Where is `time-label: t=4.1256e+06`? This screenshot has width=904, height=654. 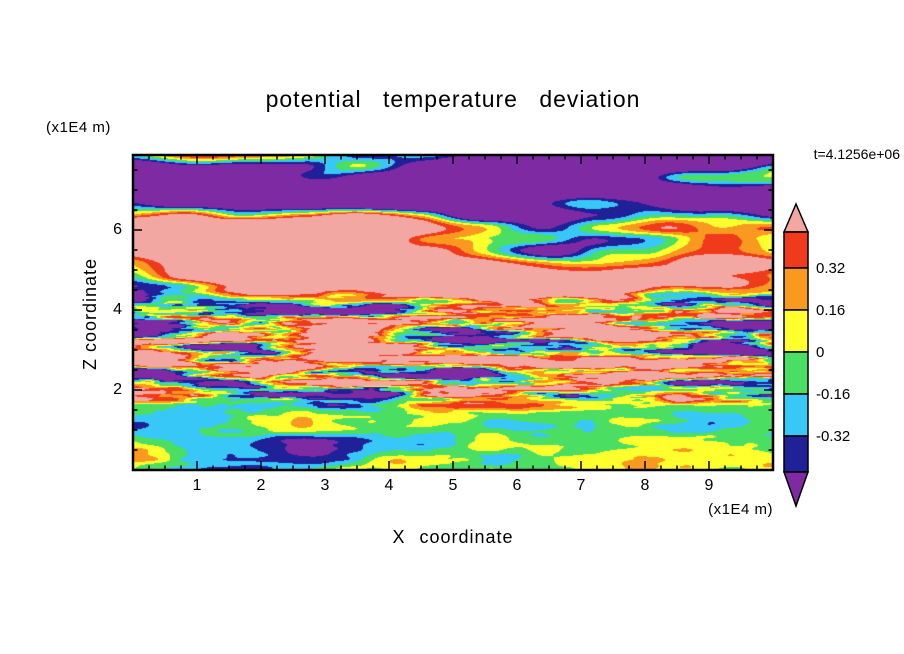 time-label: t=4.1256e+06 is located at coordinates (856, 154).